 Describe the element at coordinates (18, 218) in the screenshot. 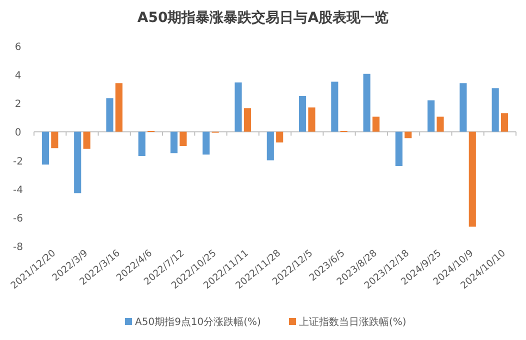

I see `y-tick-label: -6` at that location.